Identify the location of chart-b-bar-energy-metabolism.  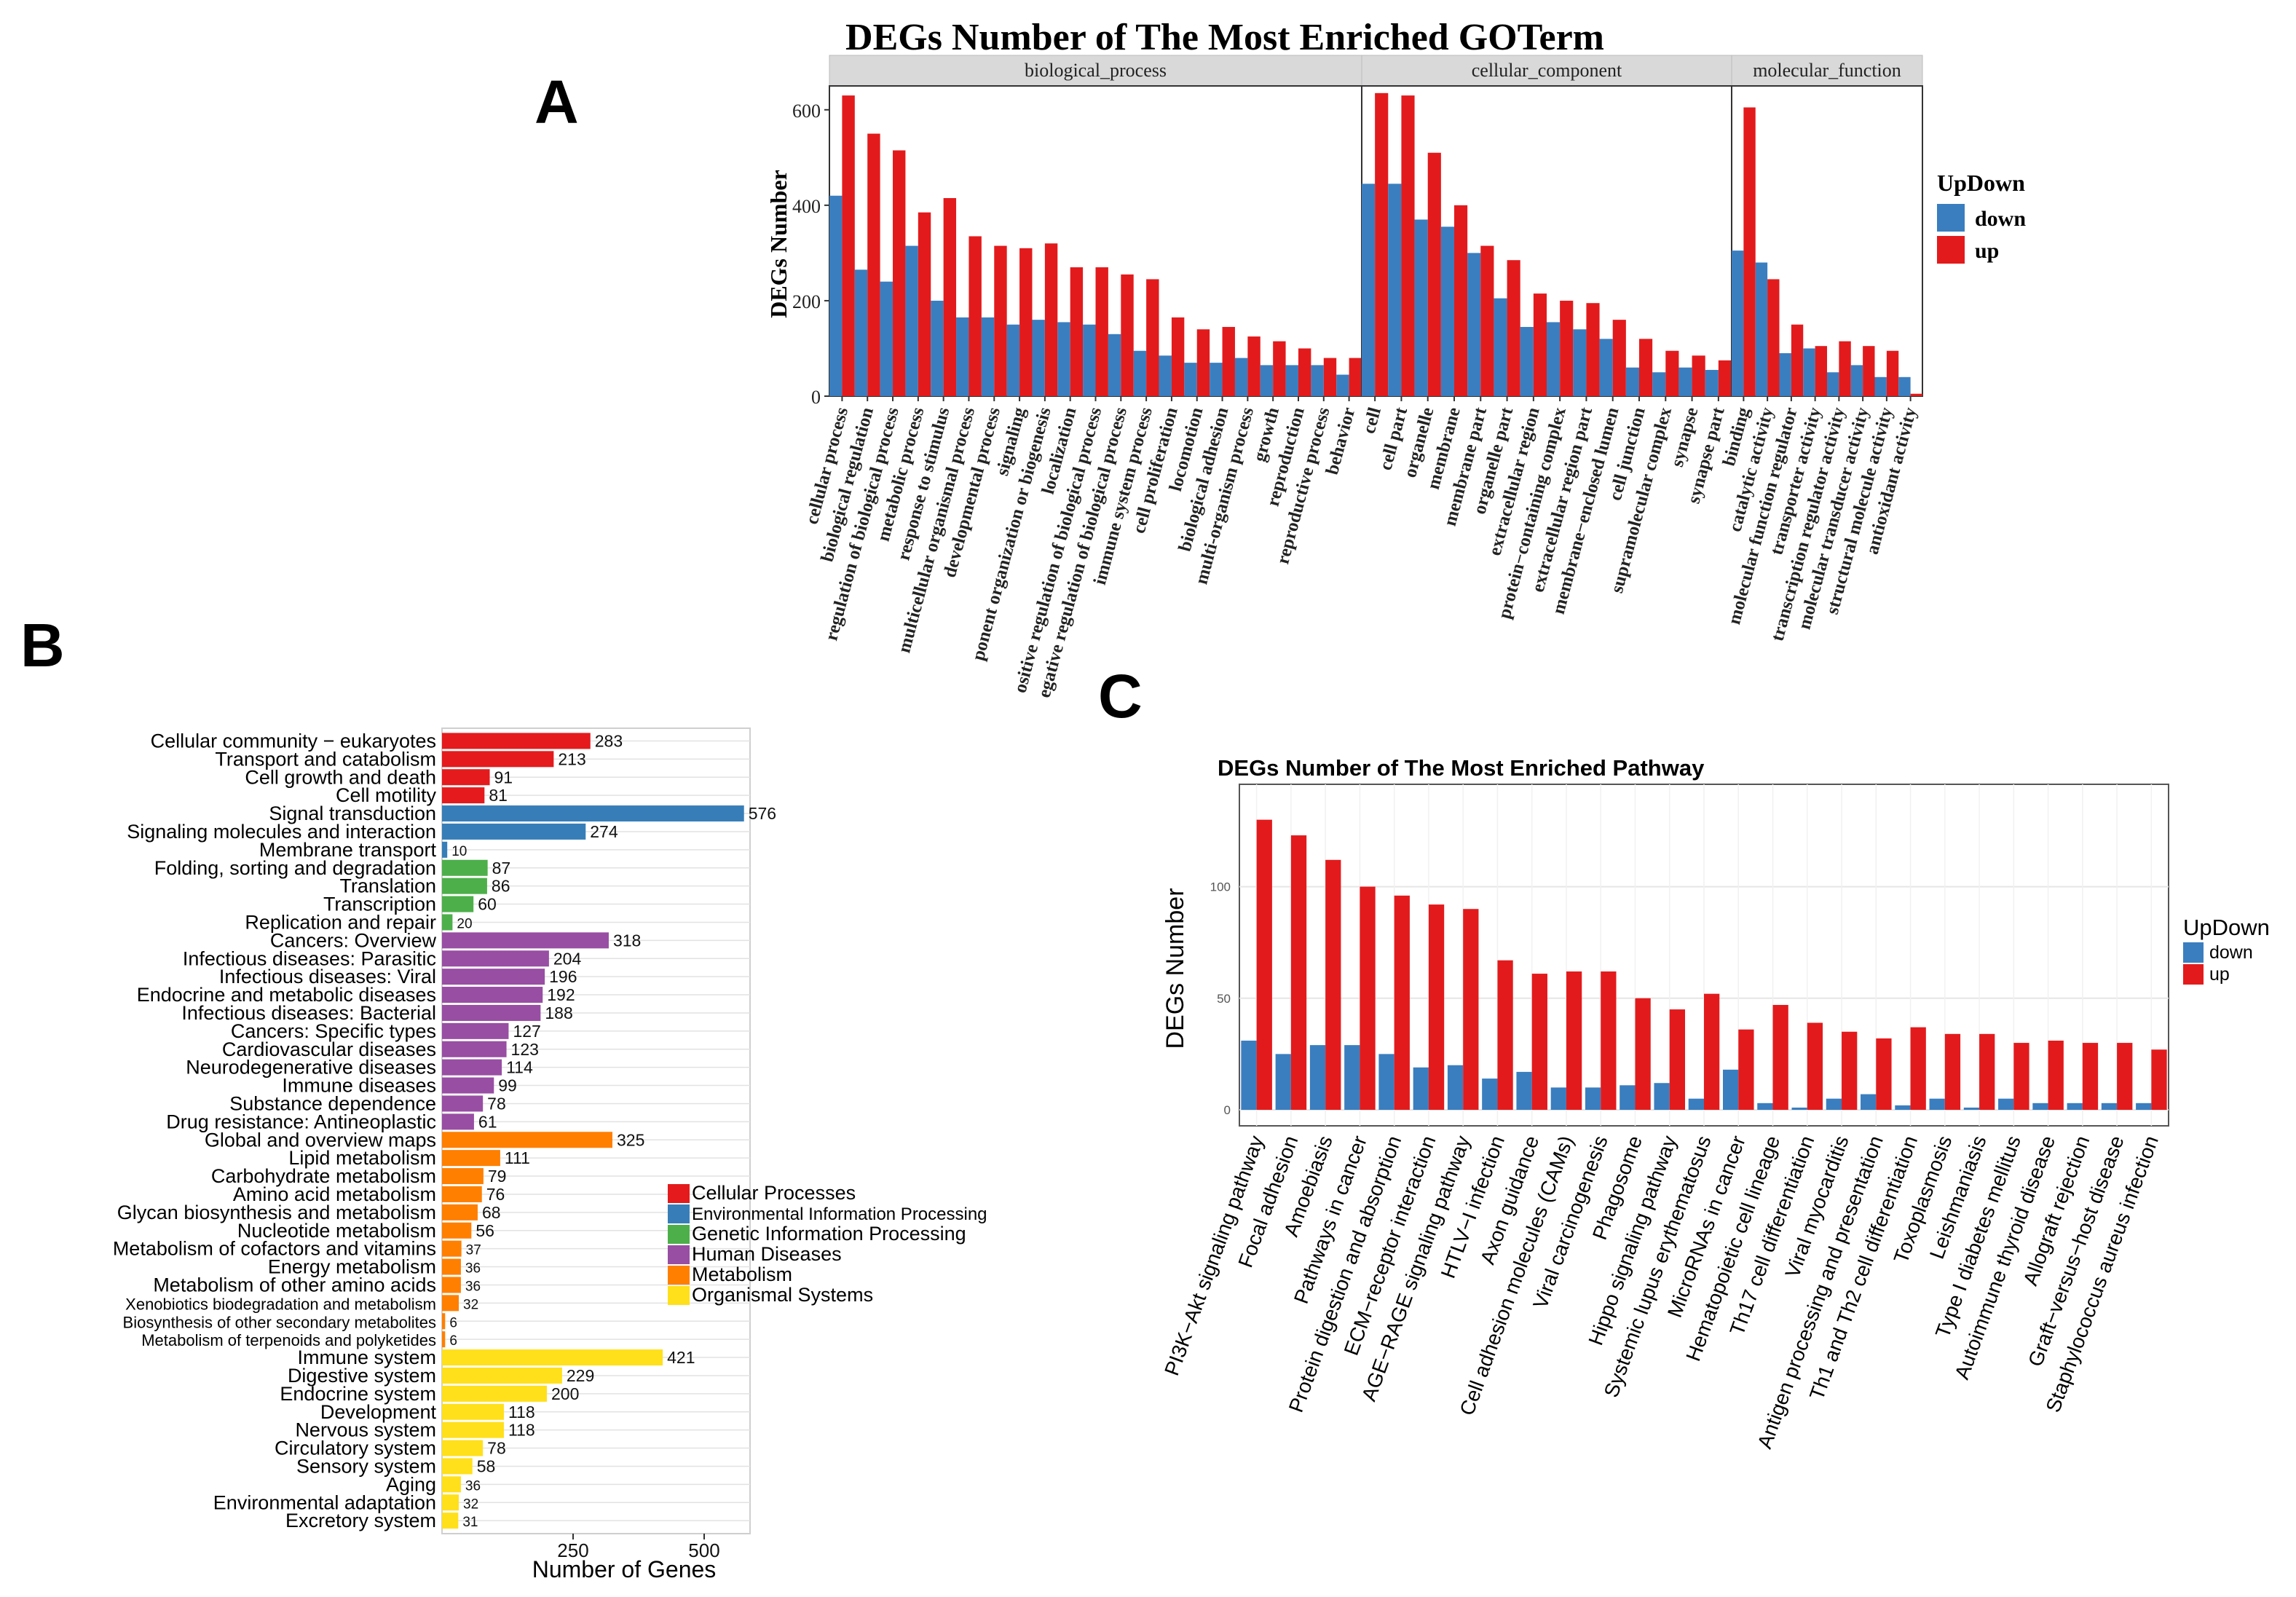
(451, 1266).